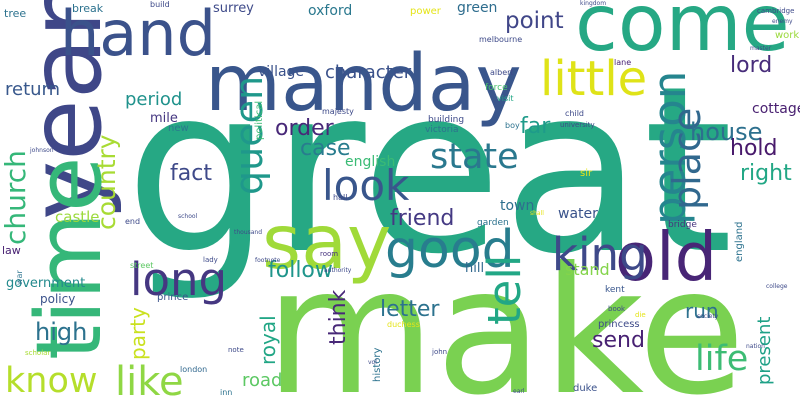  I want to click on word-victoria: victoria, so click(442, 130).